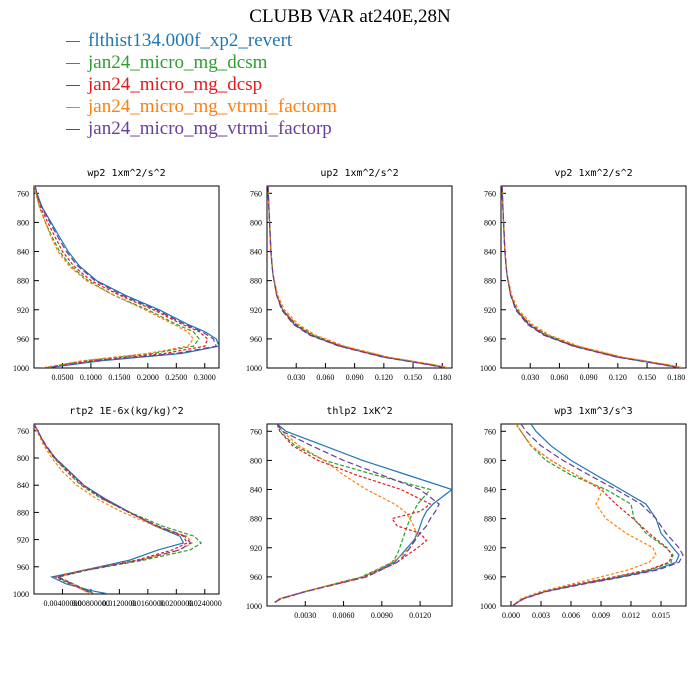 The image size is (700, 700). I want to click on x-tick-label: 0.015, so click(661, 615).